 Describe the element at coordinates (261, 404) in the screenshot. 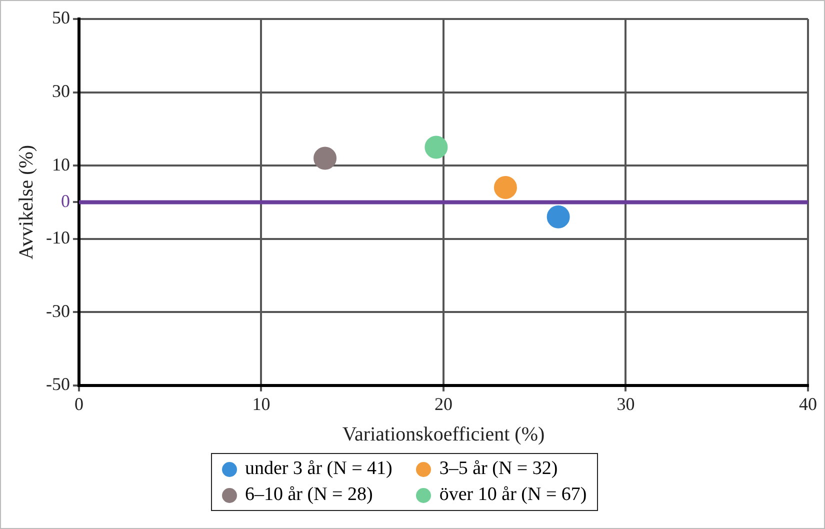

I see `x-tick-label: 10` at that location.